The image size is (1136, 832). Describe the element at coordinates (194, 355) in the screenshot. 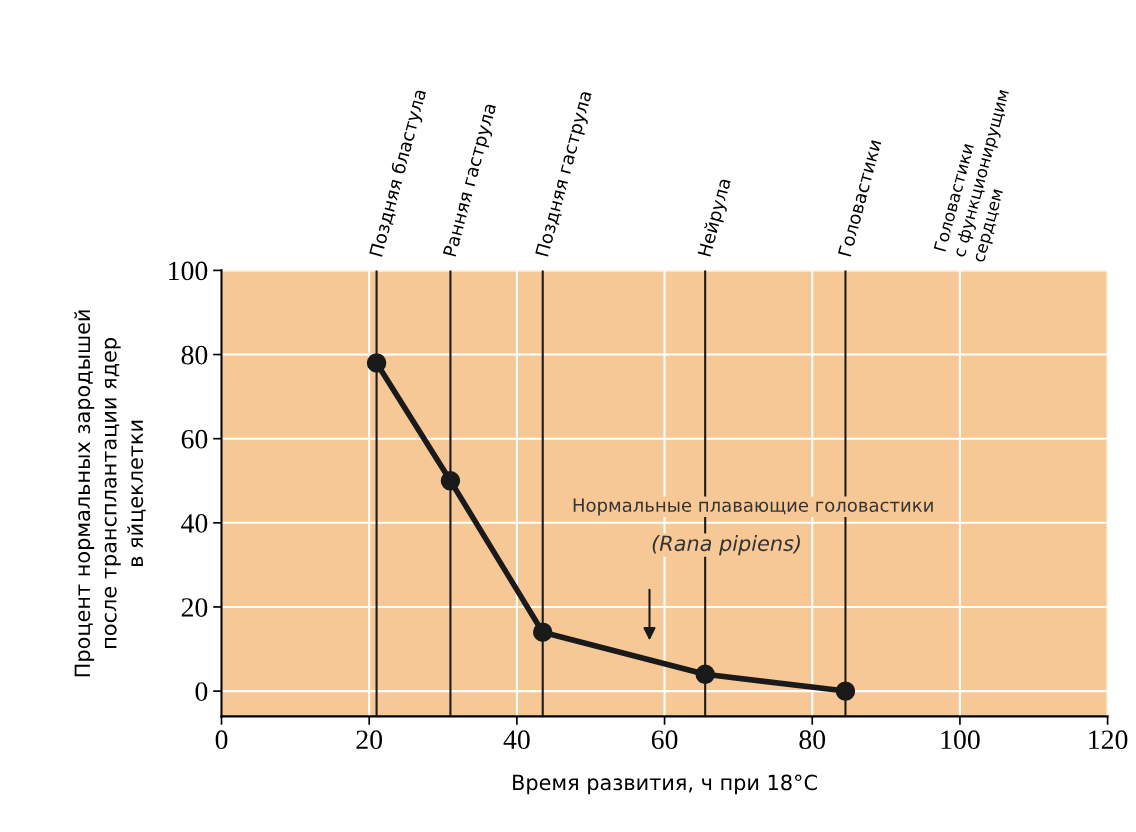

I see `y-tick-label: 80` at that location.